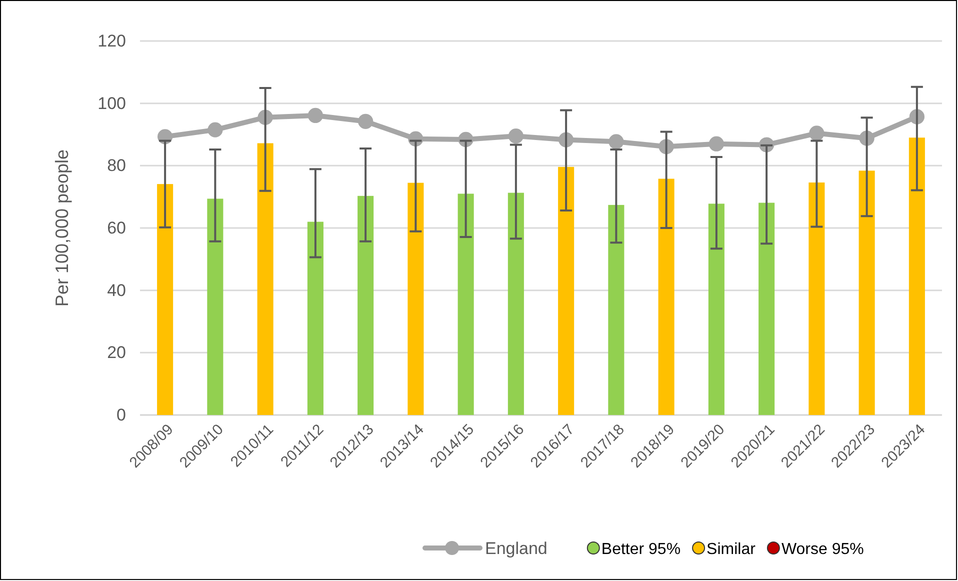  I want to click on y-tick-label: 40, so click(116, 290).